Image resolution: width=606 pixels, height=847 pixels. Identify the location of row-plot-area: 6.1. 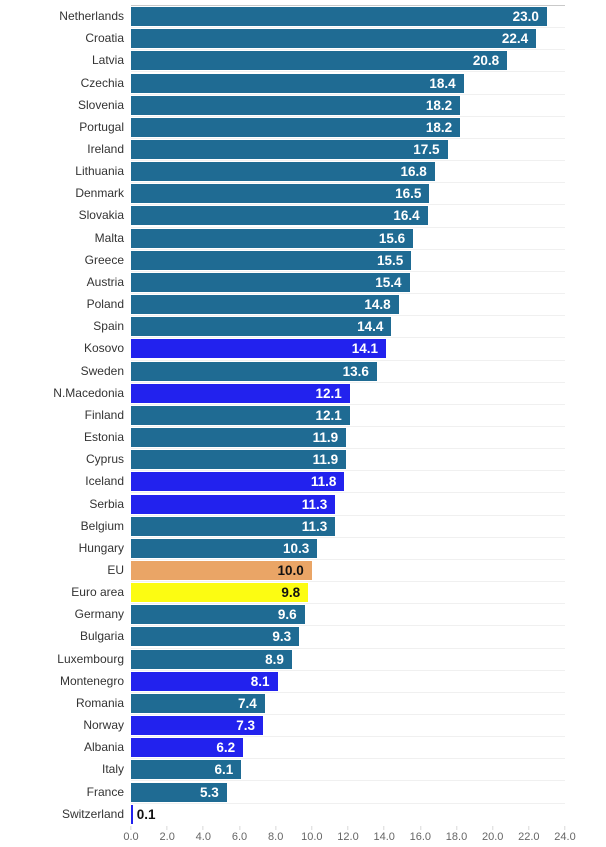
(348, 769).